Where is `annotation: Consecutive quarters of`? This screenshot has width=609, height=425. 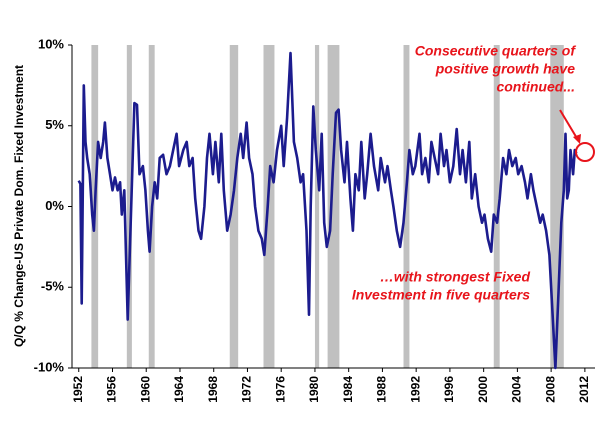
annotation: Consecutive quarters of is located at coordinates (496, 51).